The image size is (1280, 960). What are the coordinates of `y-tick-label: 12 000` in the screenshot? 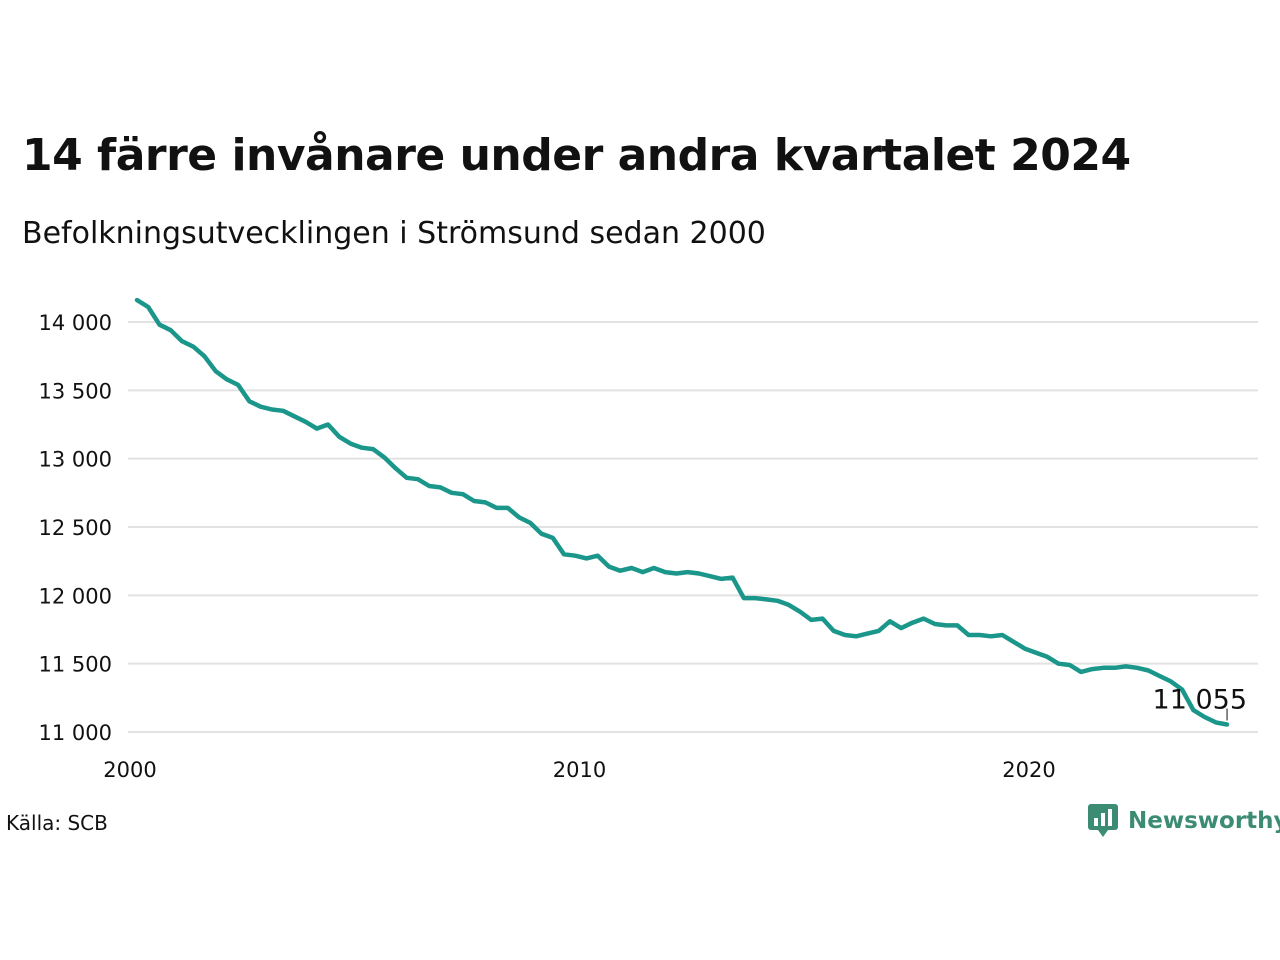 It's located at (75, 596).